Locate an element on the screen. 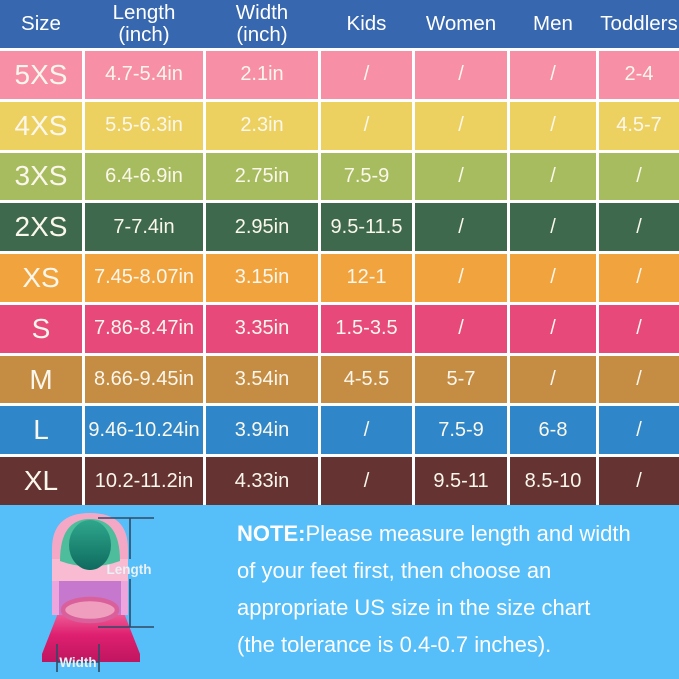  size-row-4XS-size-cell: 4XS is located at coordinates (41, 125).